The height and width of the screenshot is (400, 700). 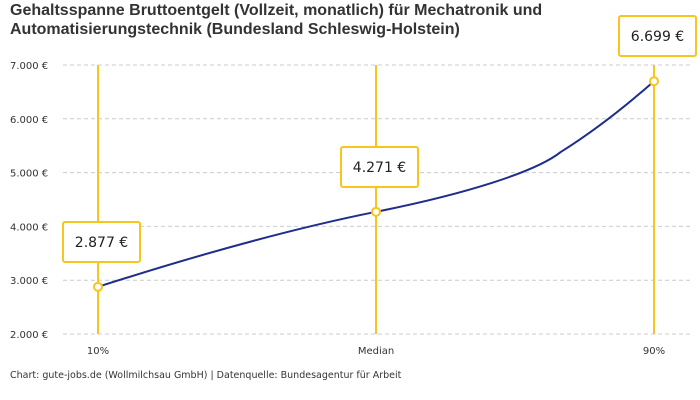 What do you see at coordinates (29, 66) in the screenshot?
I see `y-tick-label: 7.000 €` at bounding box center [29, 66].